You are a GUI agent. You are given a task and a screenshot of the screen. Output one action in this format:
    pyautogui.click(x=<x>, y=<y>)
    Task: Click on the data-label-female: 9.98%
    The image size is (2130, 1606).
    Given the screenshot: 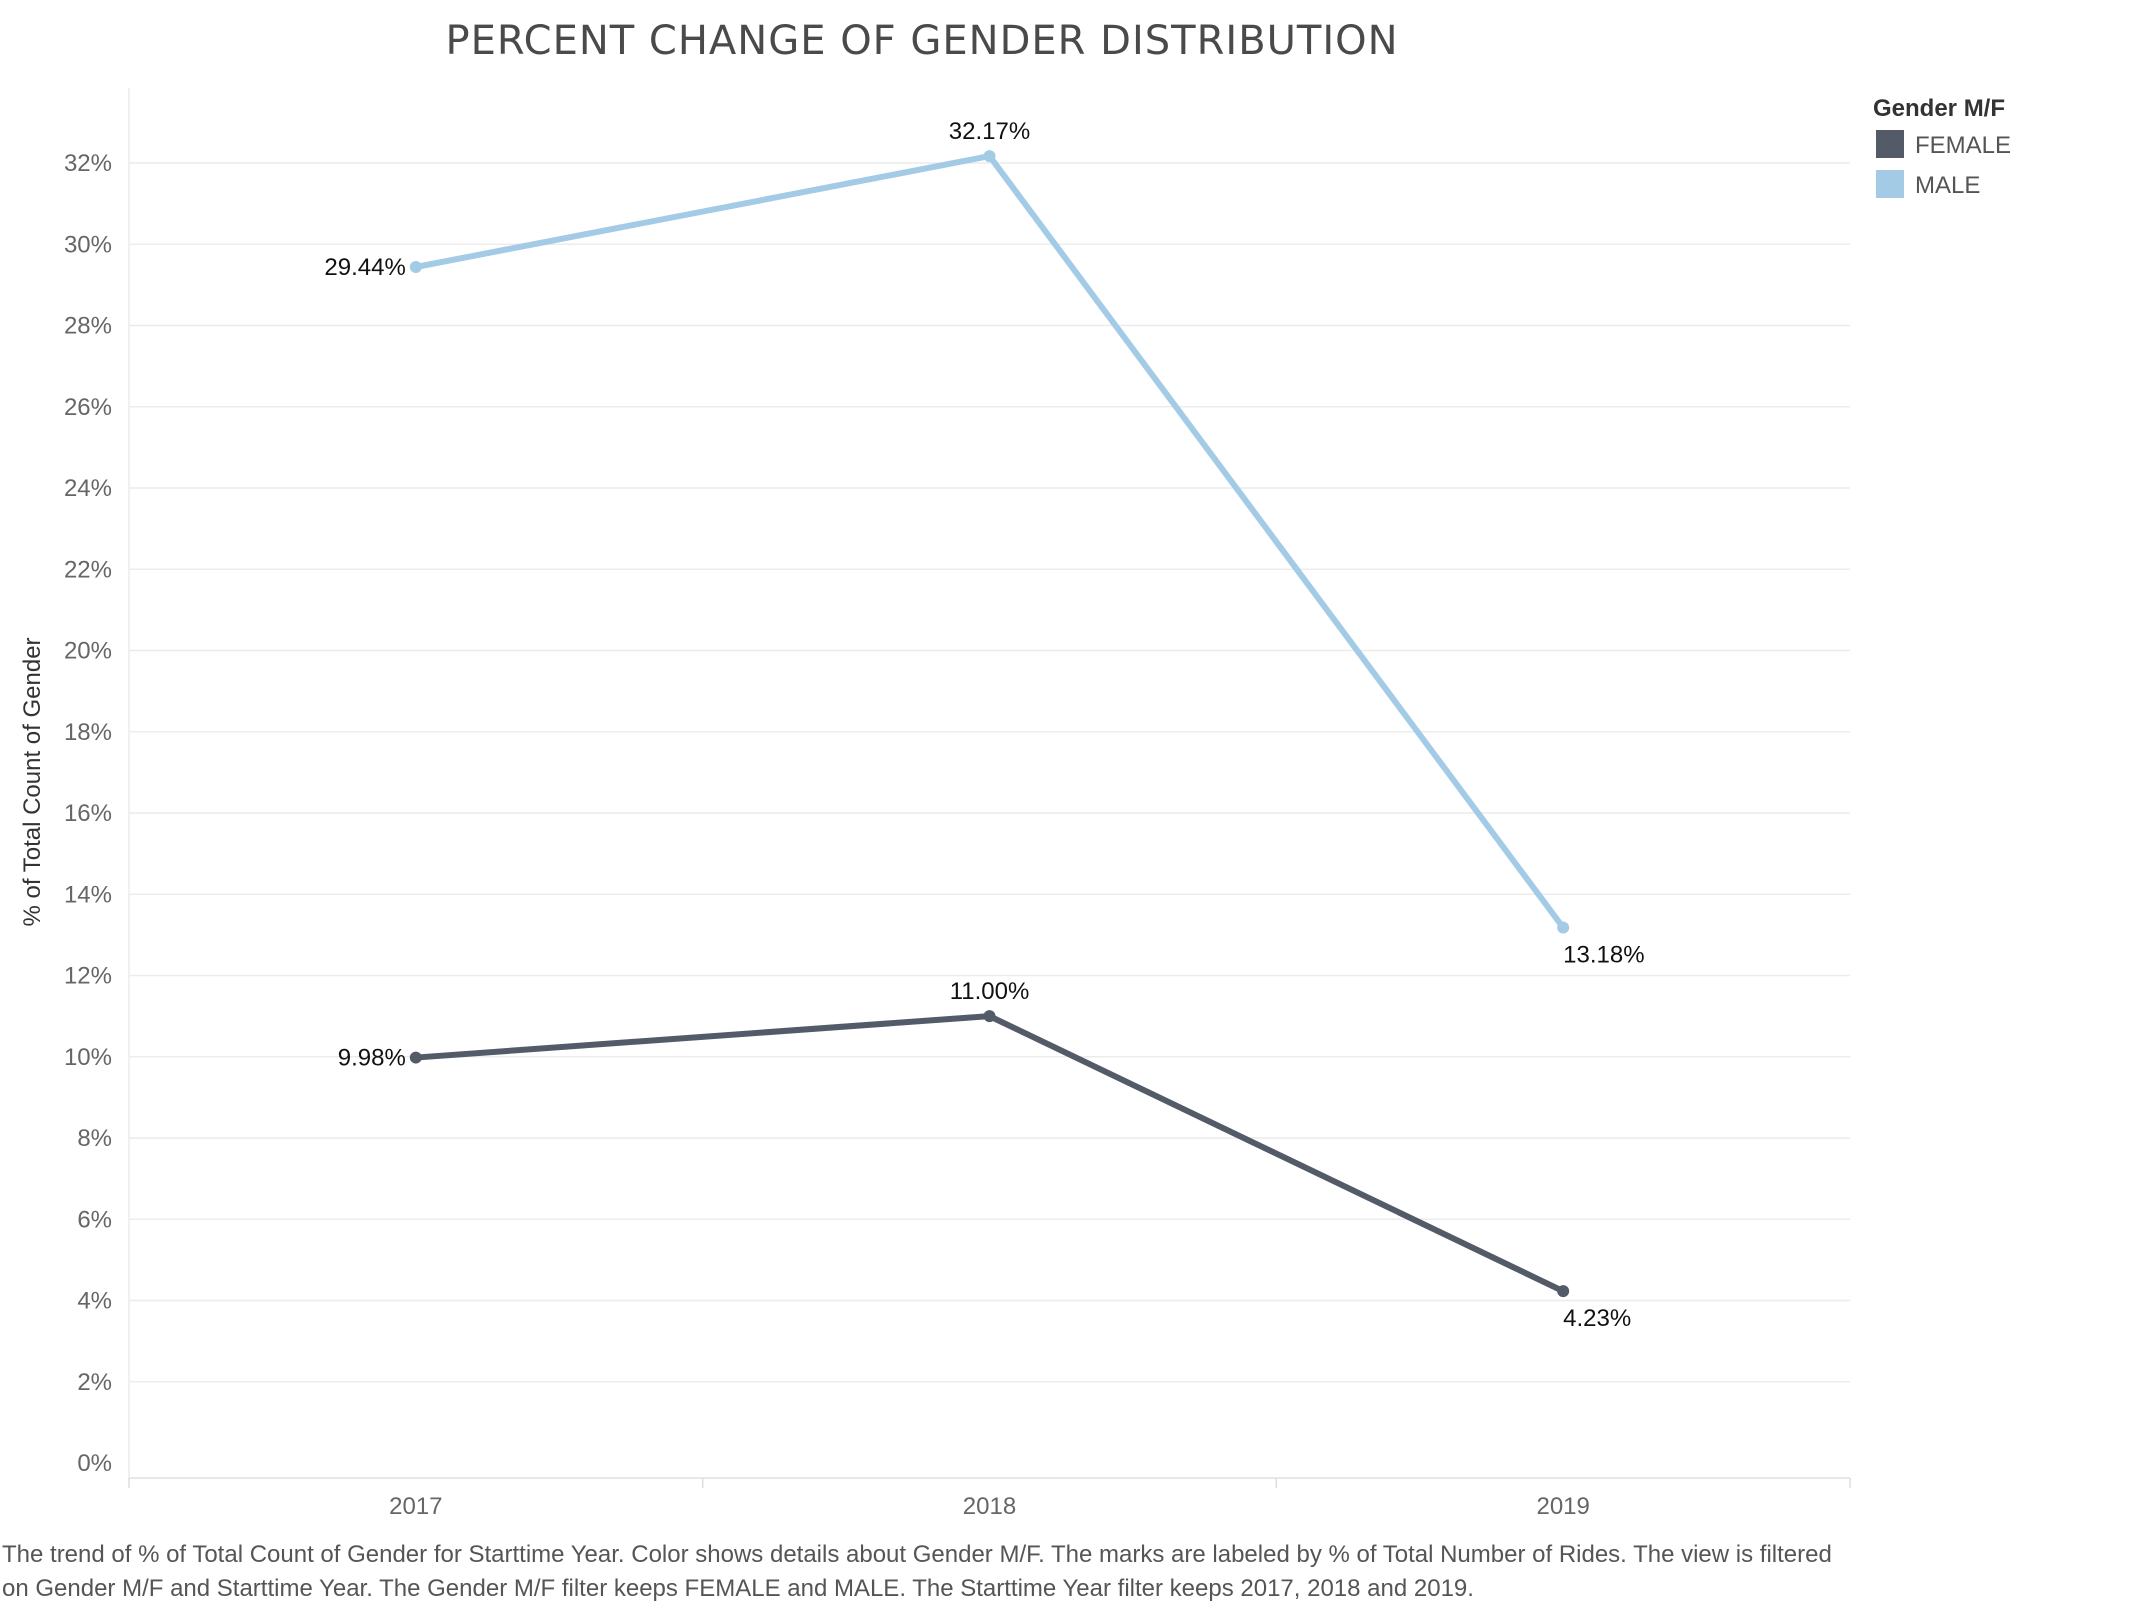 What is the action you would take?
    pyautogui.click(x=372, y=1058)
    